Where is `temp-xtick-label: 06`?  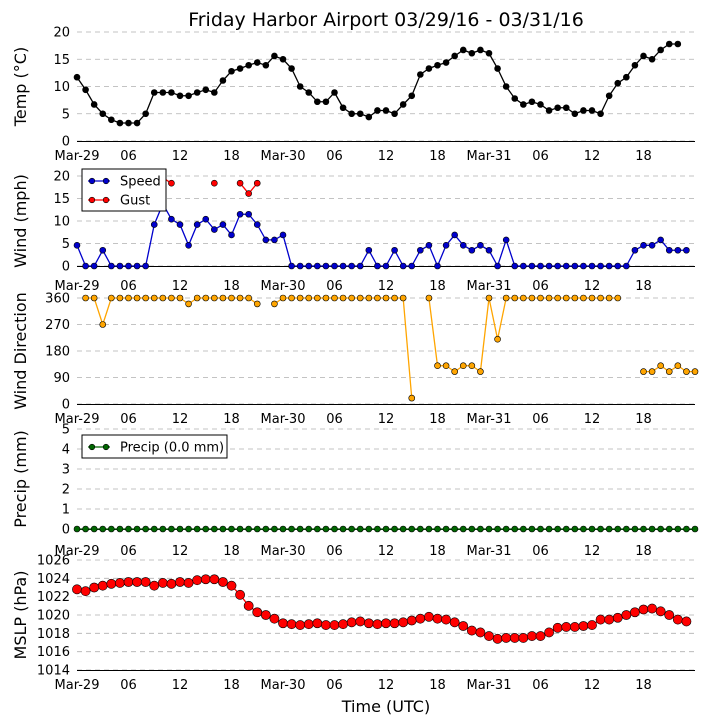
temp-xtick-label: 06 is located at coordinates (540, 156).